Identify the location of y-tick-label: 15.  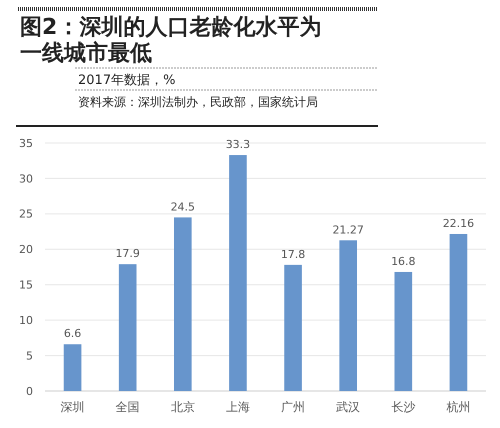
(26, 285).